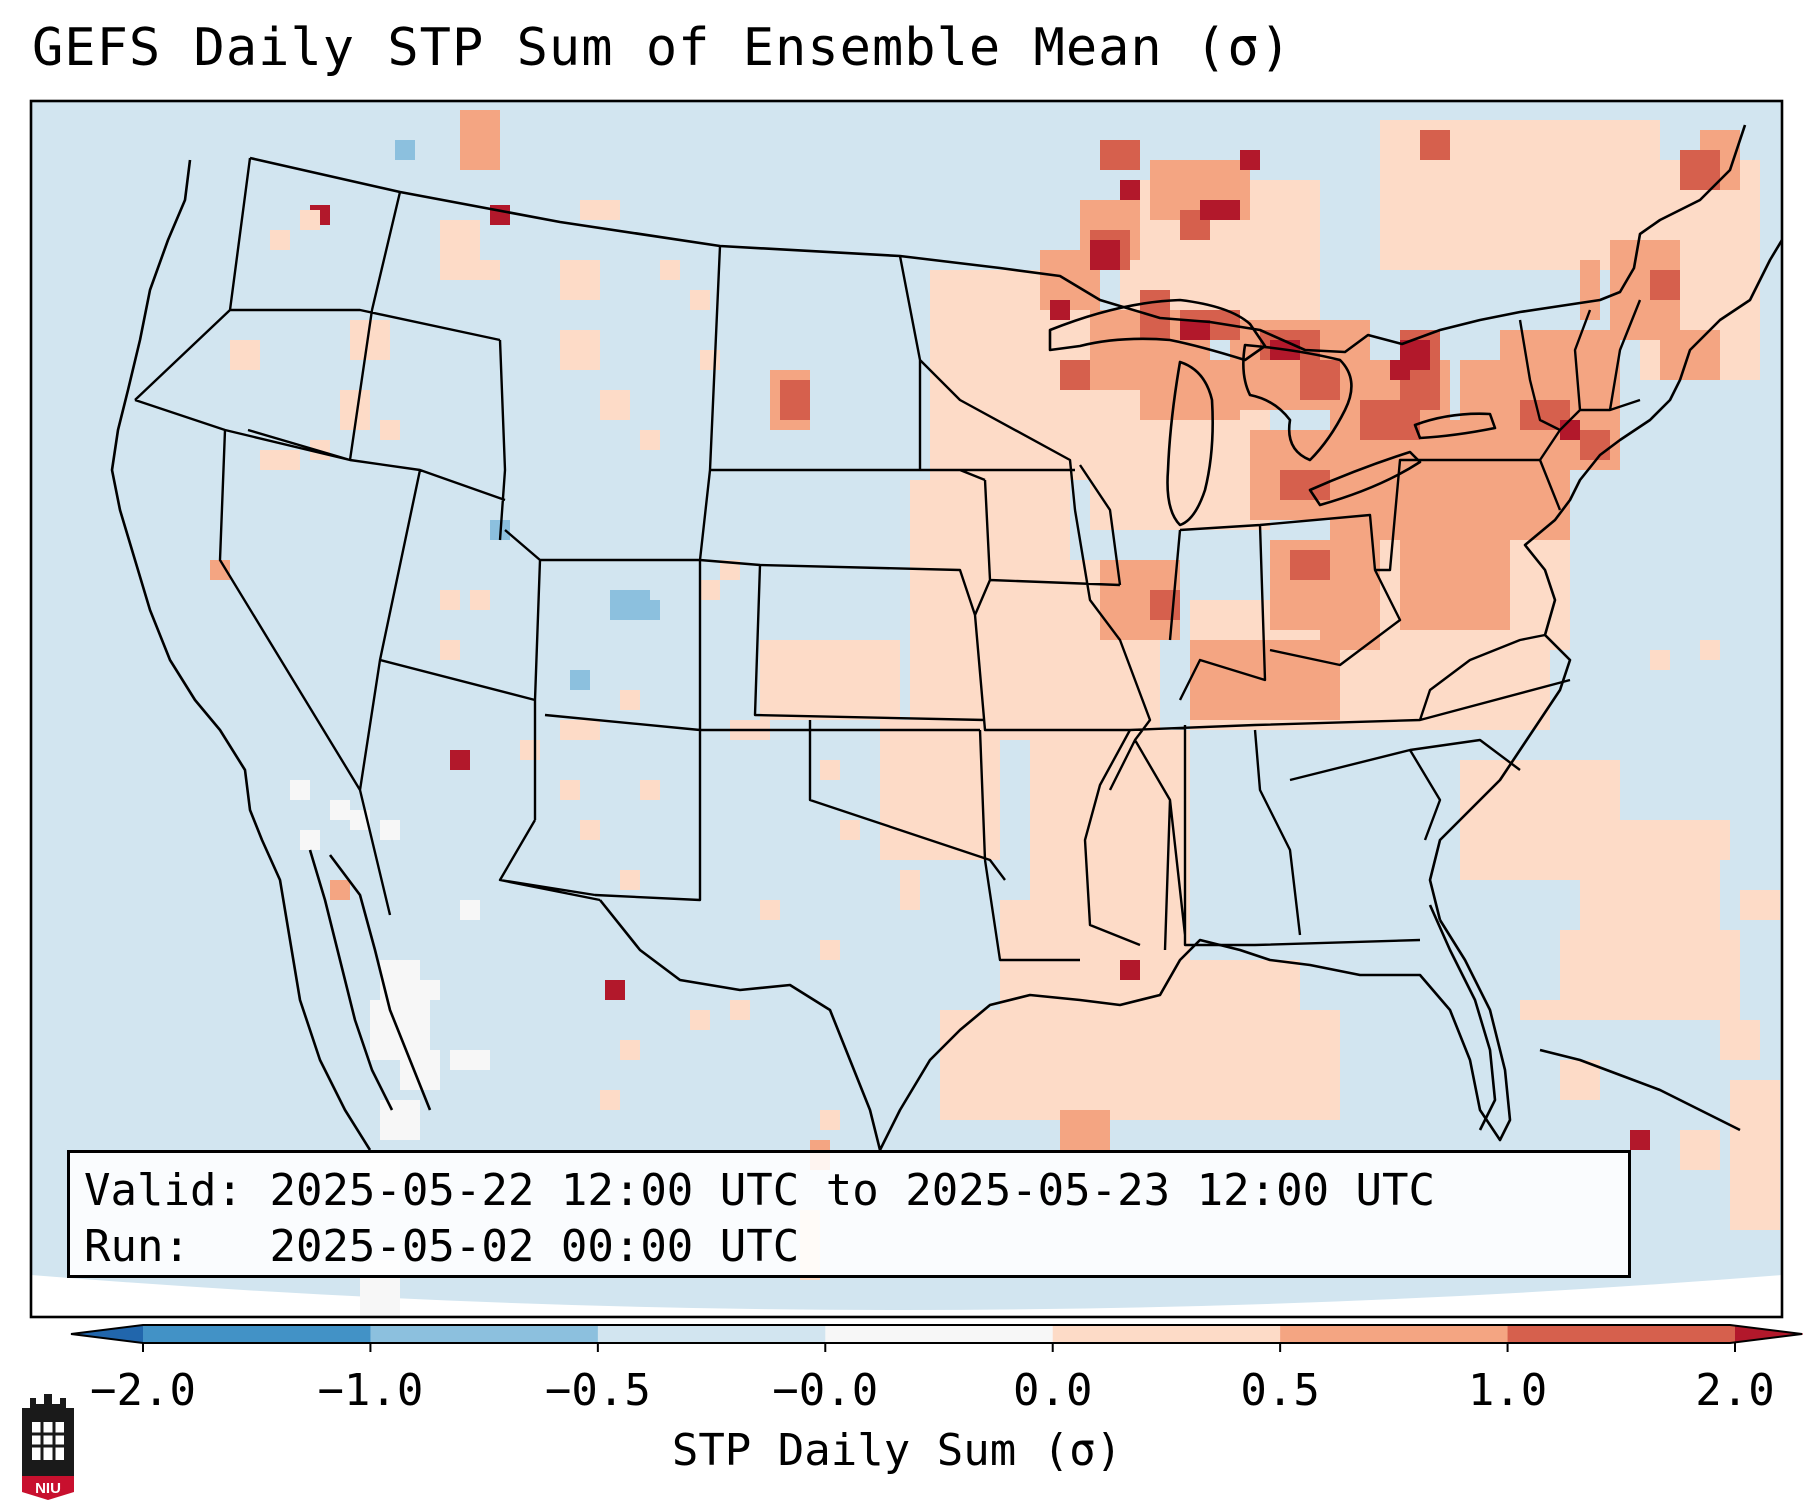 The image size is (1803, 1506). I want to click on colorbar-over-extension, so click(1769, 1334).